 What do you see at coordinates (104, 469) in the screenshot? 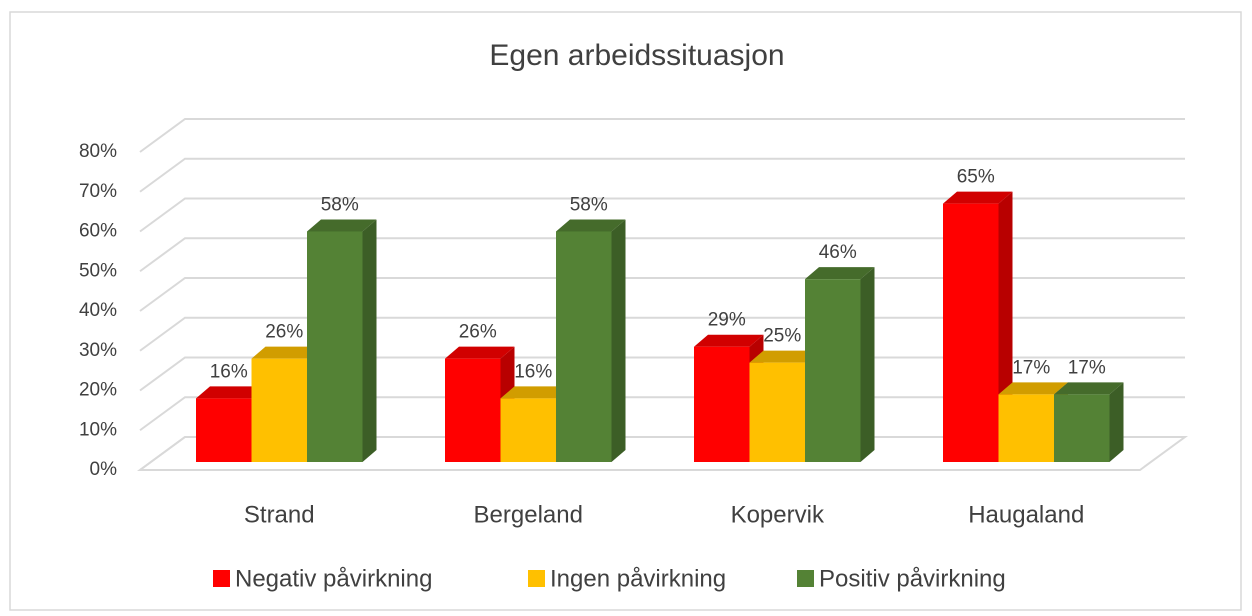
I see `y-tick-label: 0%` at bounding box center [104, 469].